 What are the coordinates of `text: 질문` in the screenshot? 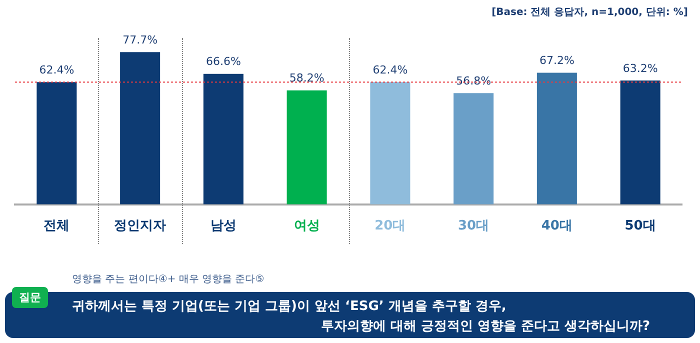 It's located at (30, 297).